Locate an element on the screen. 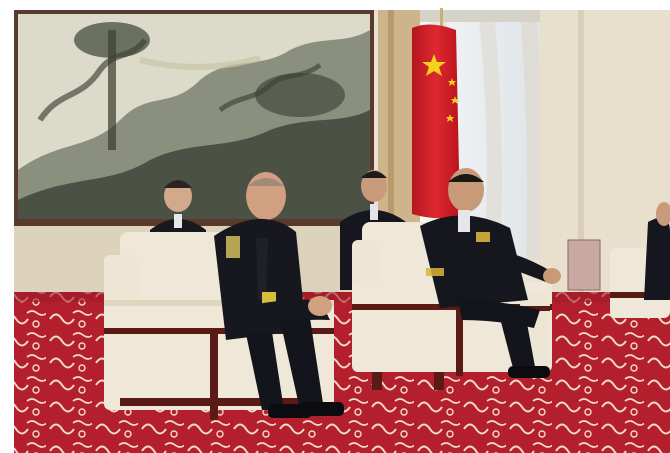 Image resolution: width=670 pixels, height=453 pixels. far-right-sofa is located at coordinates (640, 260).